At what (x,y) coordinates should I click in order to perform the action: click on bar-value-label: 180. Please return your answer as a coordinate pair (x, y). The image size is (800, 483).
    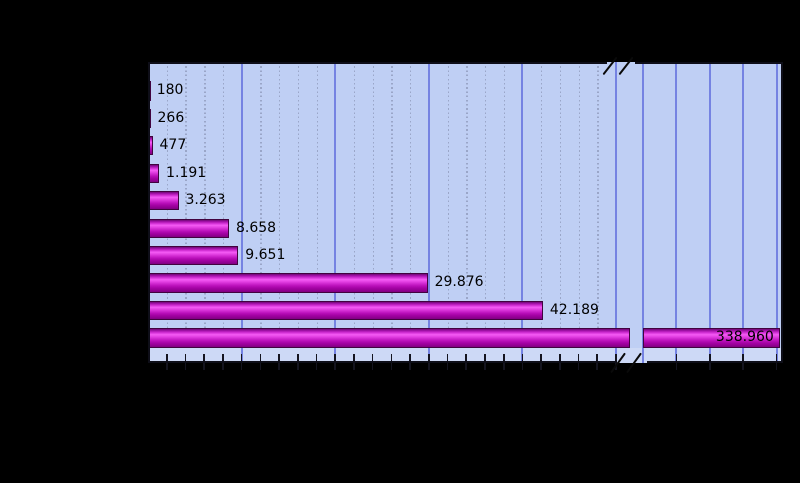
    Looking at the image, I should click on (170, 90).